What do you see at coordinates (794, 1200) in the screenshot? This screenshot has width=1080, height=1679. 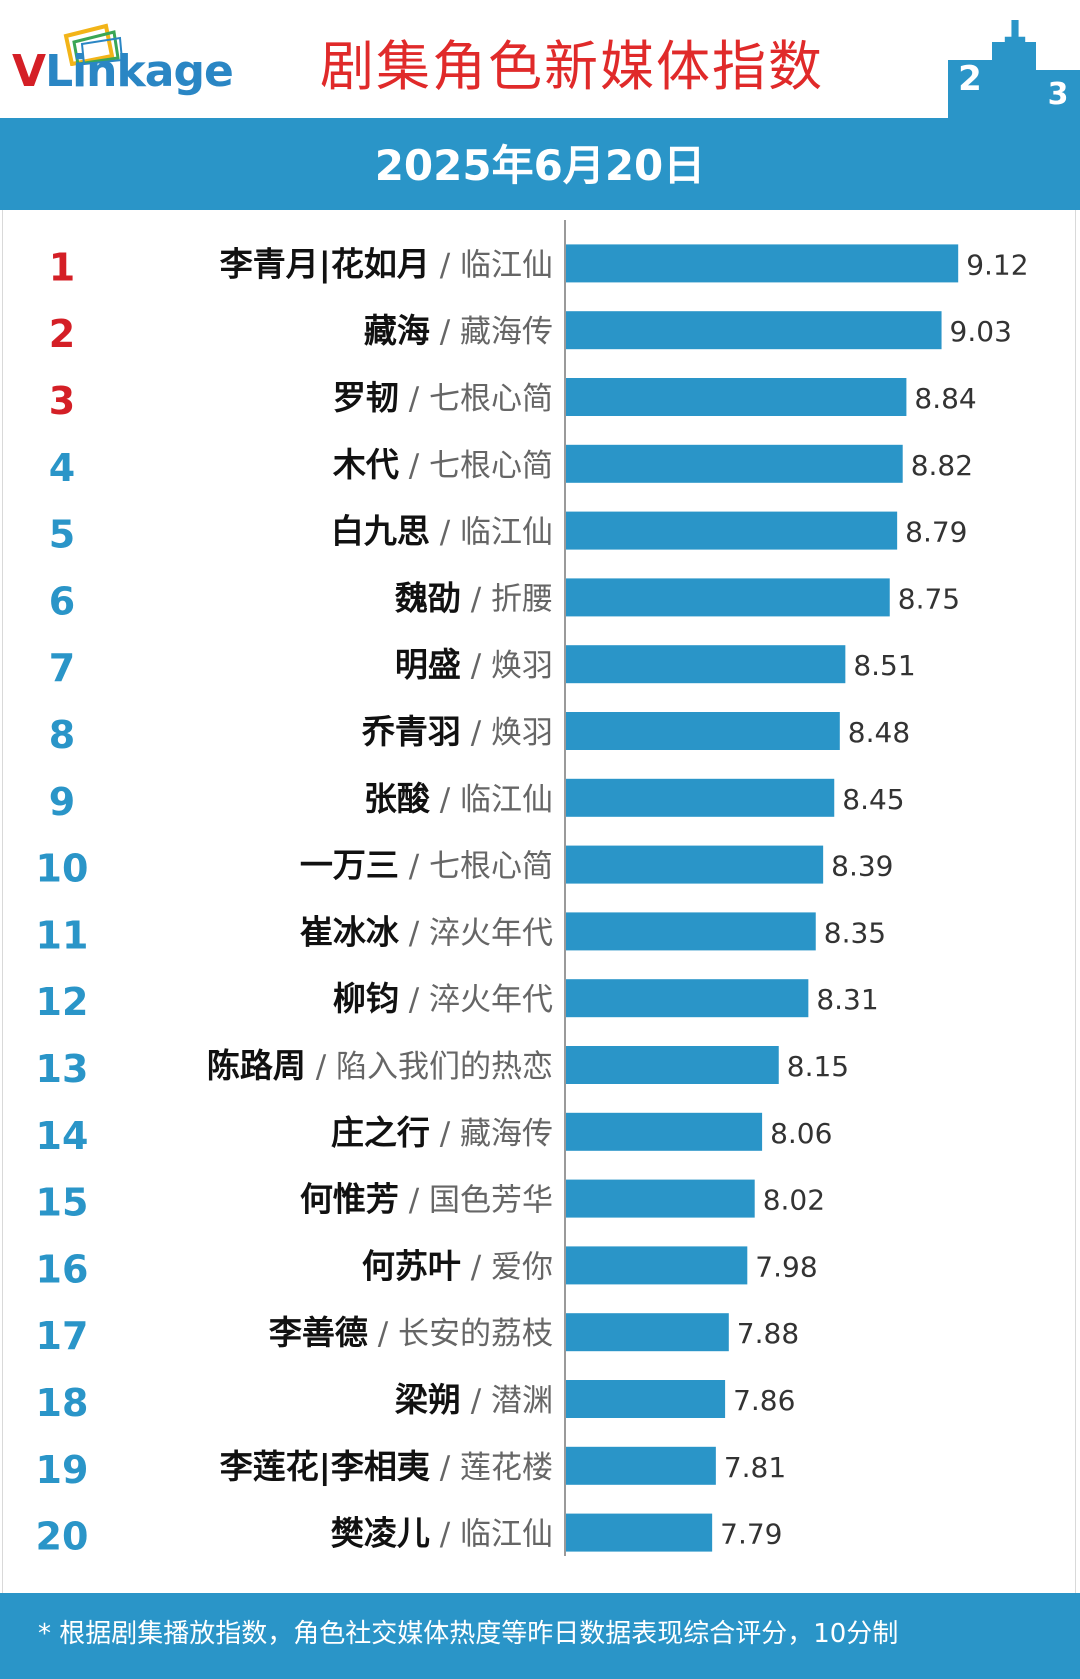 I see `value-label: 8.02` at bounding box center [794, 1200].